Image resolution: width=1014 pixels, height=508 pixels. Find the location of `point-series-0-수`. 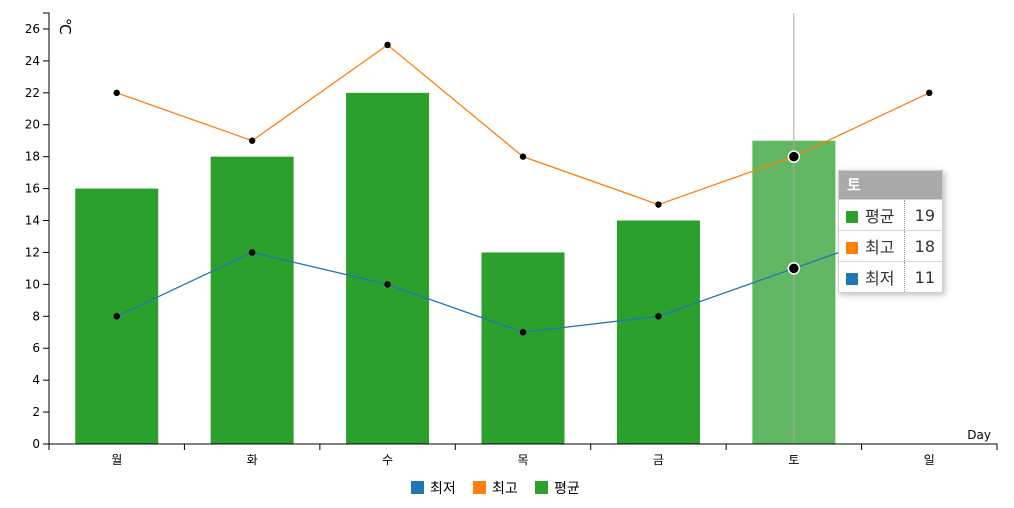

point-series-0-수 is located at coordinates (387, 284).